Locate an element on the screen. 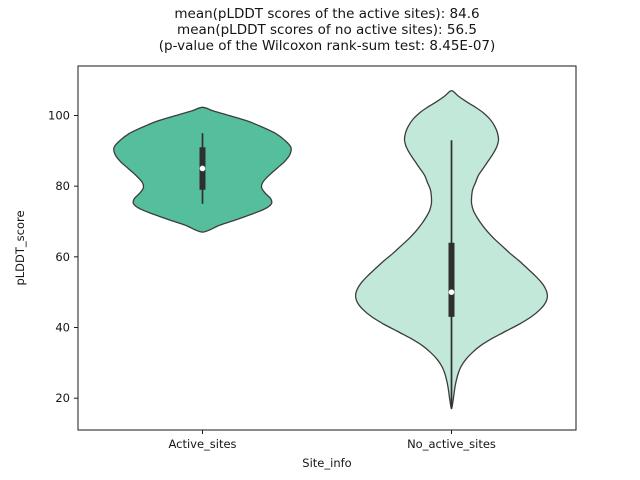  y-tick-label: 80 is located at coordinates (62, 186).